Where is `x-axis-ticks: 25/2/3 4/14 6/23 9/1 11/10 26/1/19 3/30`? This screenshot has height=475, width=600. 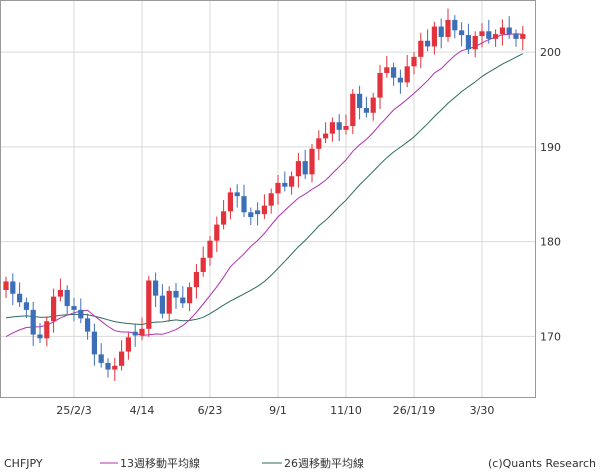 x-axis-ticks: 25/2/3 4/14 6/23 9/1 11/10 26/1/19 3/30 is located at coordinates (275, 410).